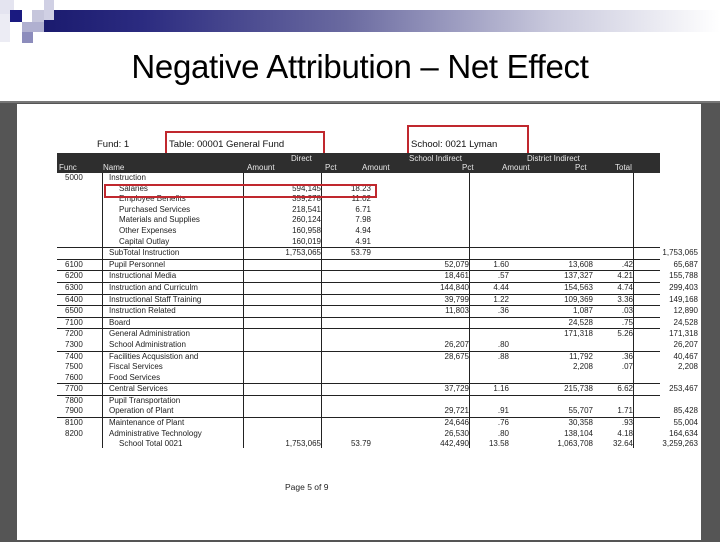  What do you see at coordinates (153, 287) in the screenshot?
I see `name-cell: Instruction and Curriculm` at bounding box center [153, 287].